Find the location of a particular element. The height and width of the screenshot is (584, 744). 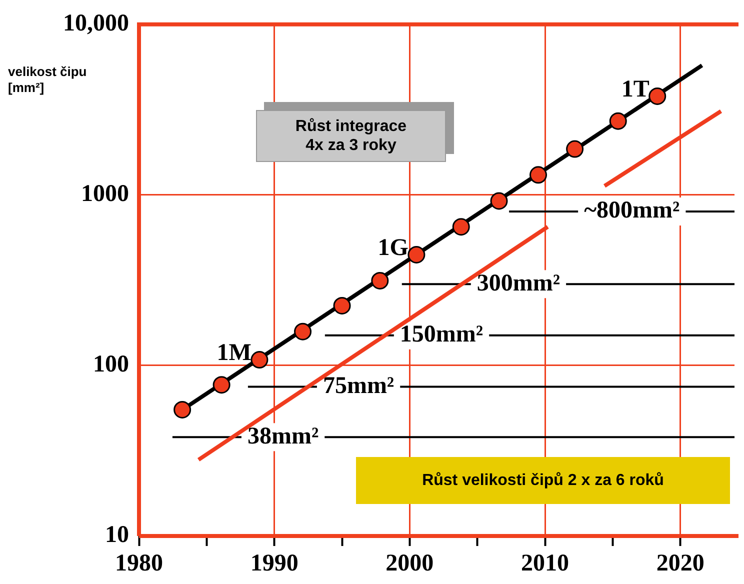

ref-line-label: 300mm² is located at coordinates (518, 283).